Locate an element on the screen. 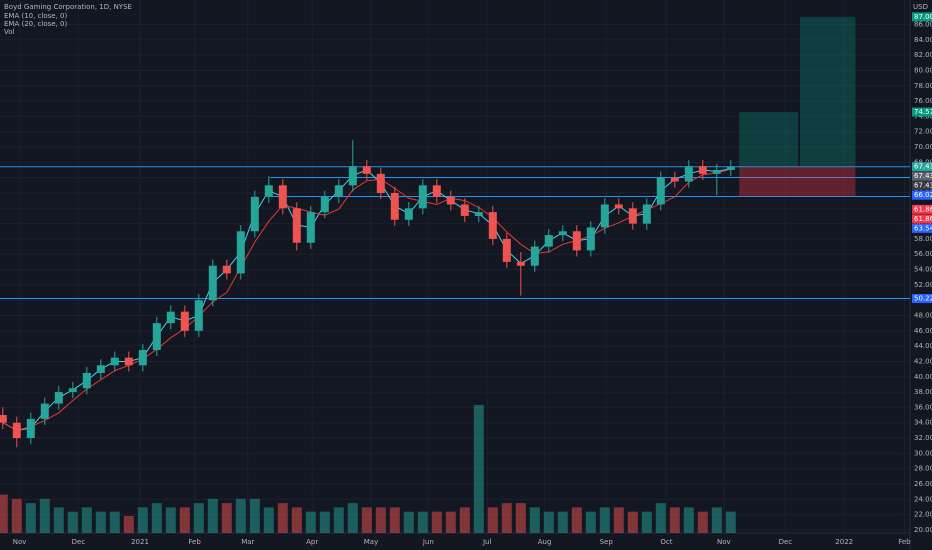  y-tick-label: 82.00 is located at coordinates (923, 55).